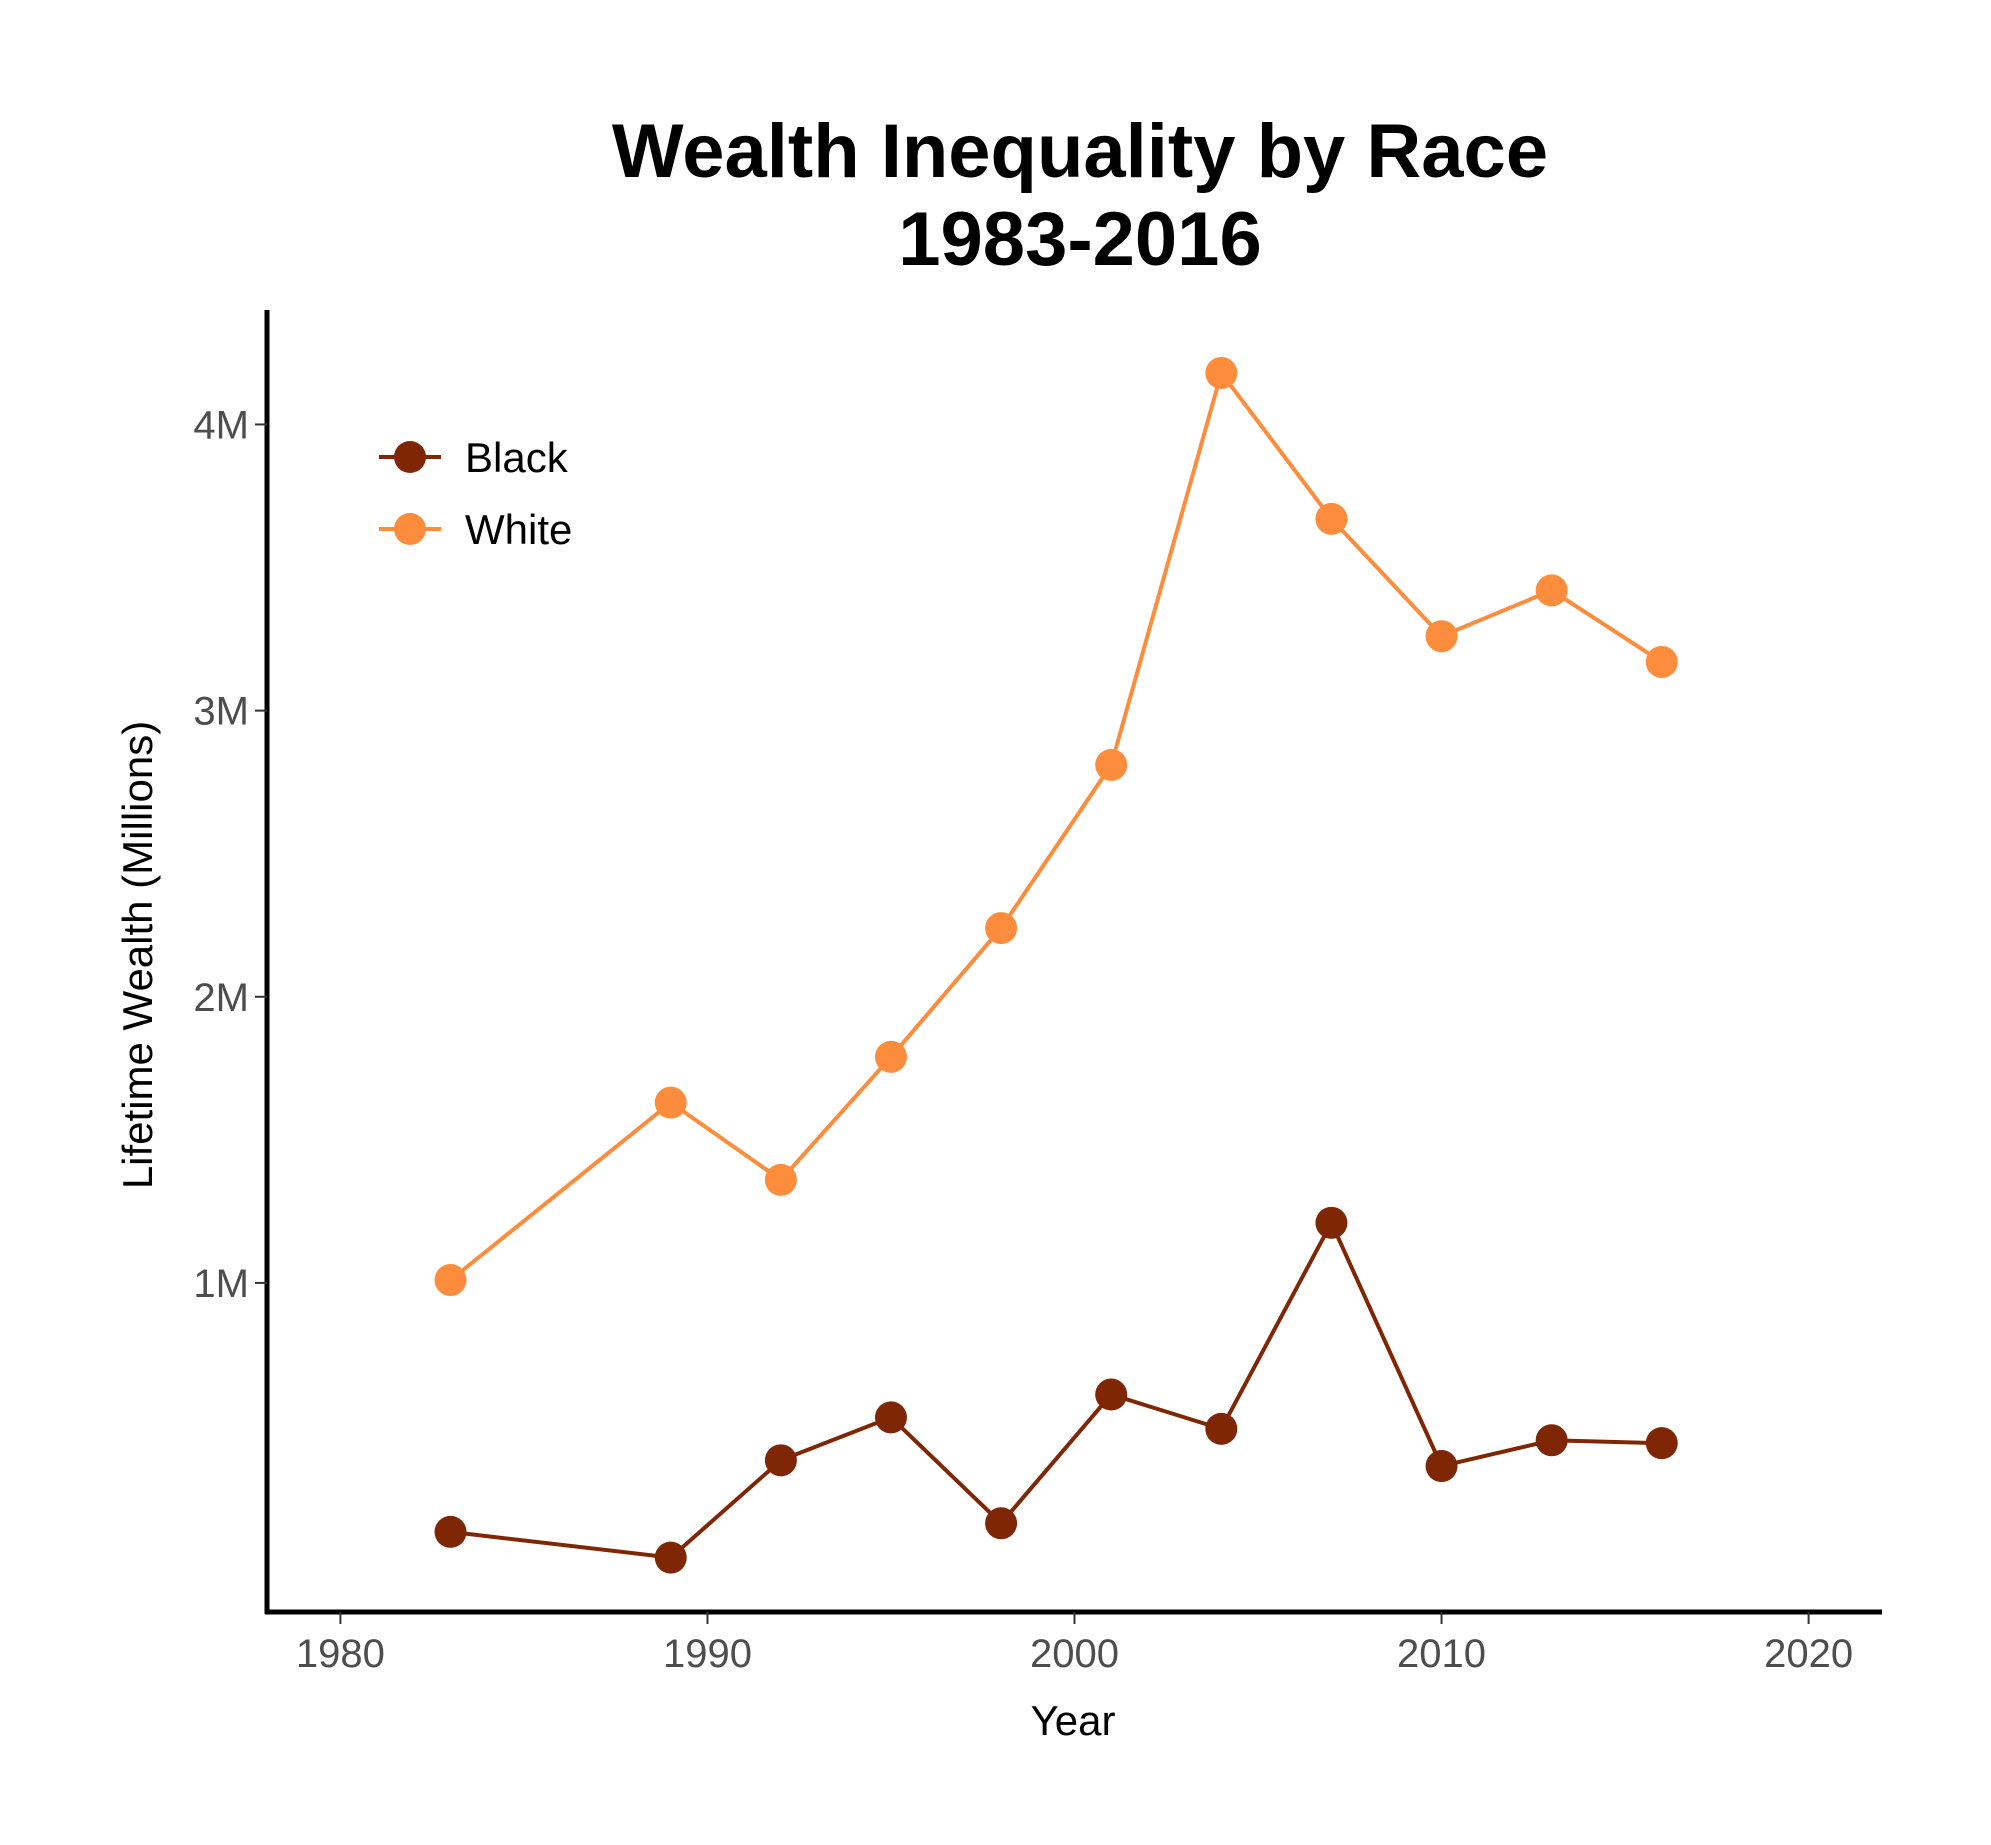 Image resolution: width=1991 pixels, height=1845 pixels. What do you see at coordinates (221, 712) in the screenshot?
I see `y-tick-label: 3M` at bounding box center [221, 712].